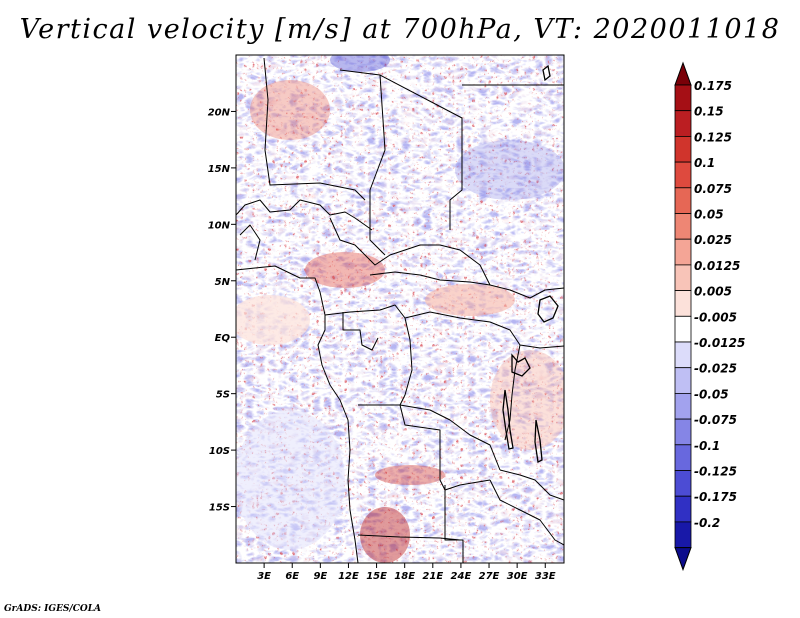 Image resolution: width=800 pixels, height=618 pixels. I want to click on colorbar-label: -0.2, so click(707, 523).